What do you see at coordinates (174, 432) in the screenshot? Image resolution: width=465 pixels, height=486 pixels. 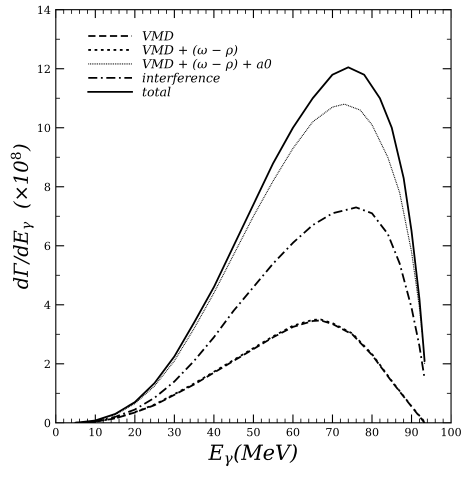 I see `x-tick-label: 30` at bounding box center [174, 432].